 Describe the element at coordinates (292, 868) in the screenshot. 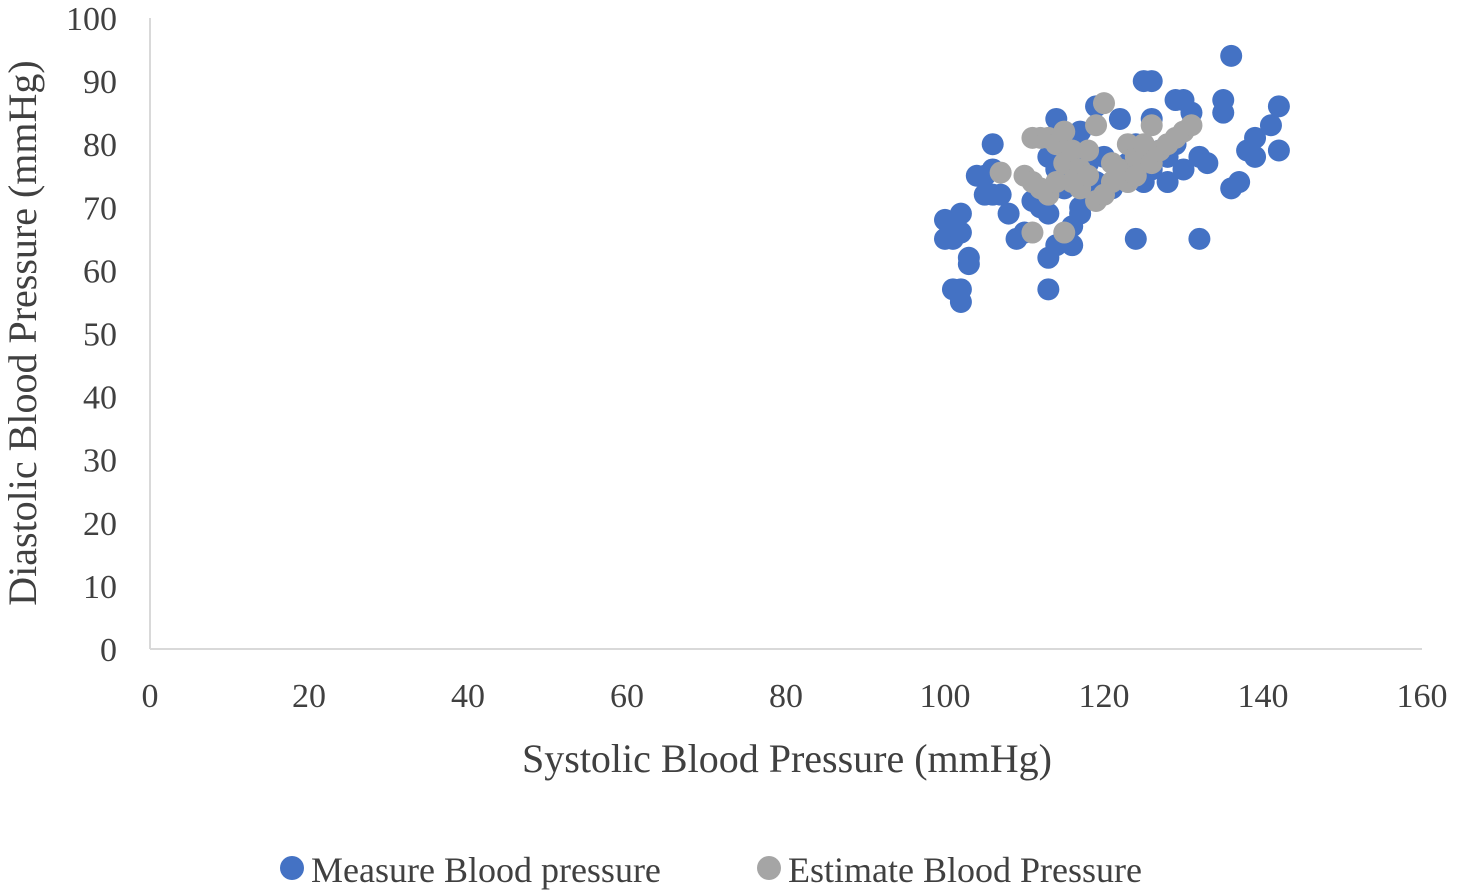

I see `legend-marker-measure` at that location.